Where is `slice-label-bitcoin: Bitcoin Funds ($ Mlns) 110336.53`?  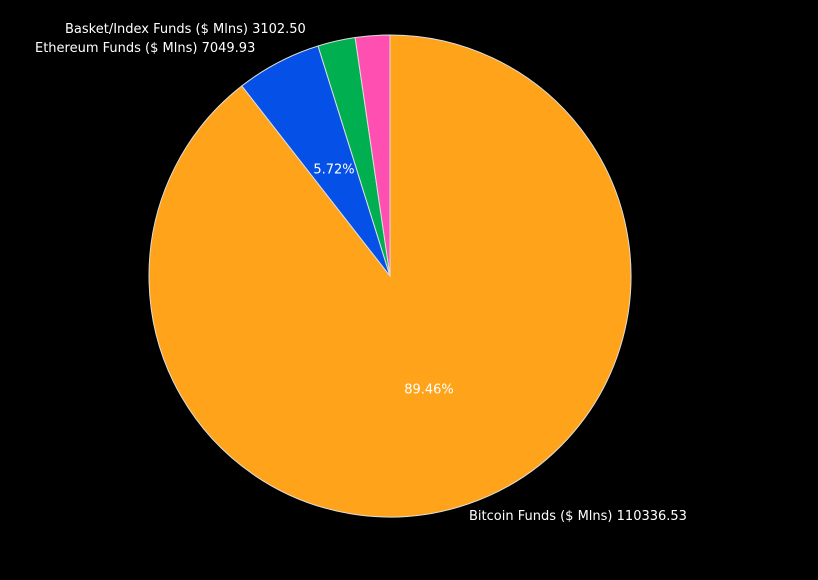 slice-label-bitcoin: Bitcoin Funds ($ Mlns) 110336.53 is located at coordinates (578, 516).